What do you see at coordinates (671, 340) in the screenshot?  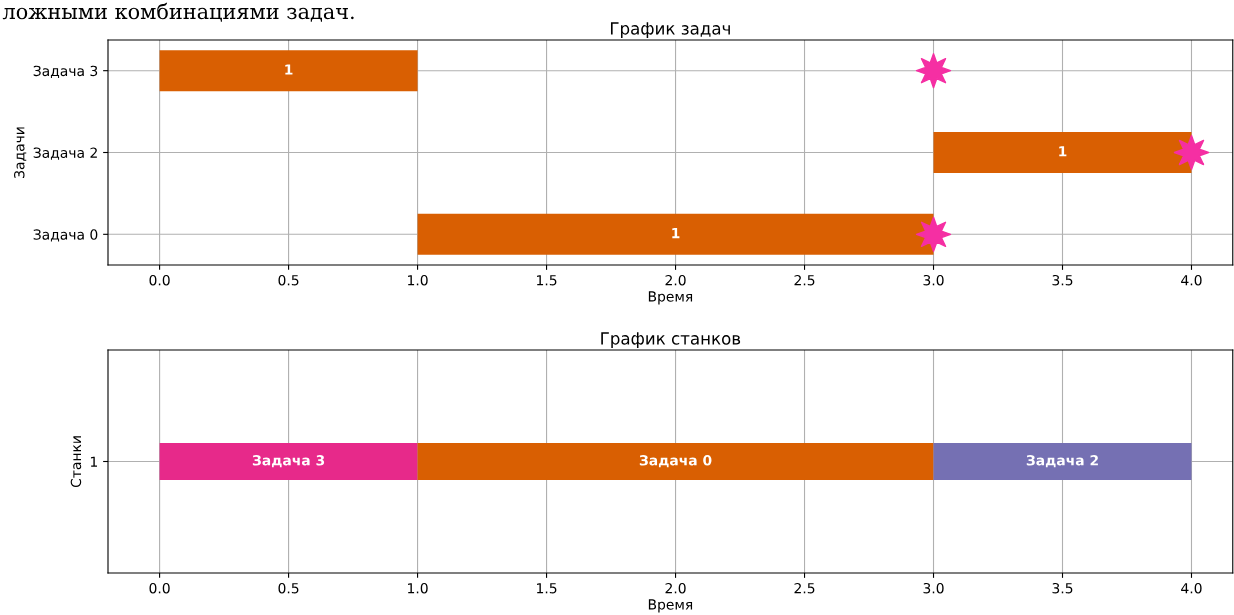 I see `chart-title: График станков` at bounding box center [671, 340].